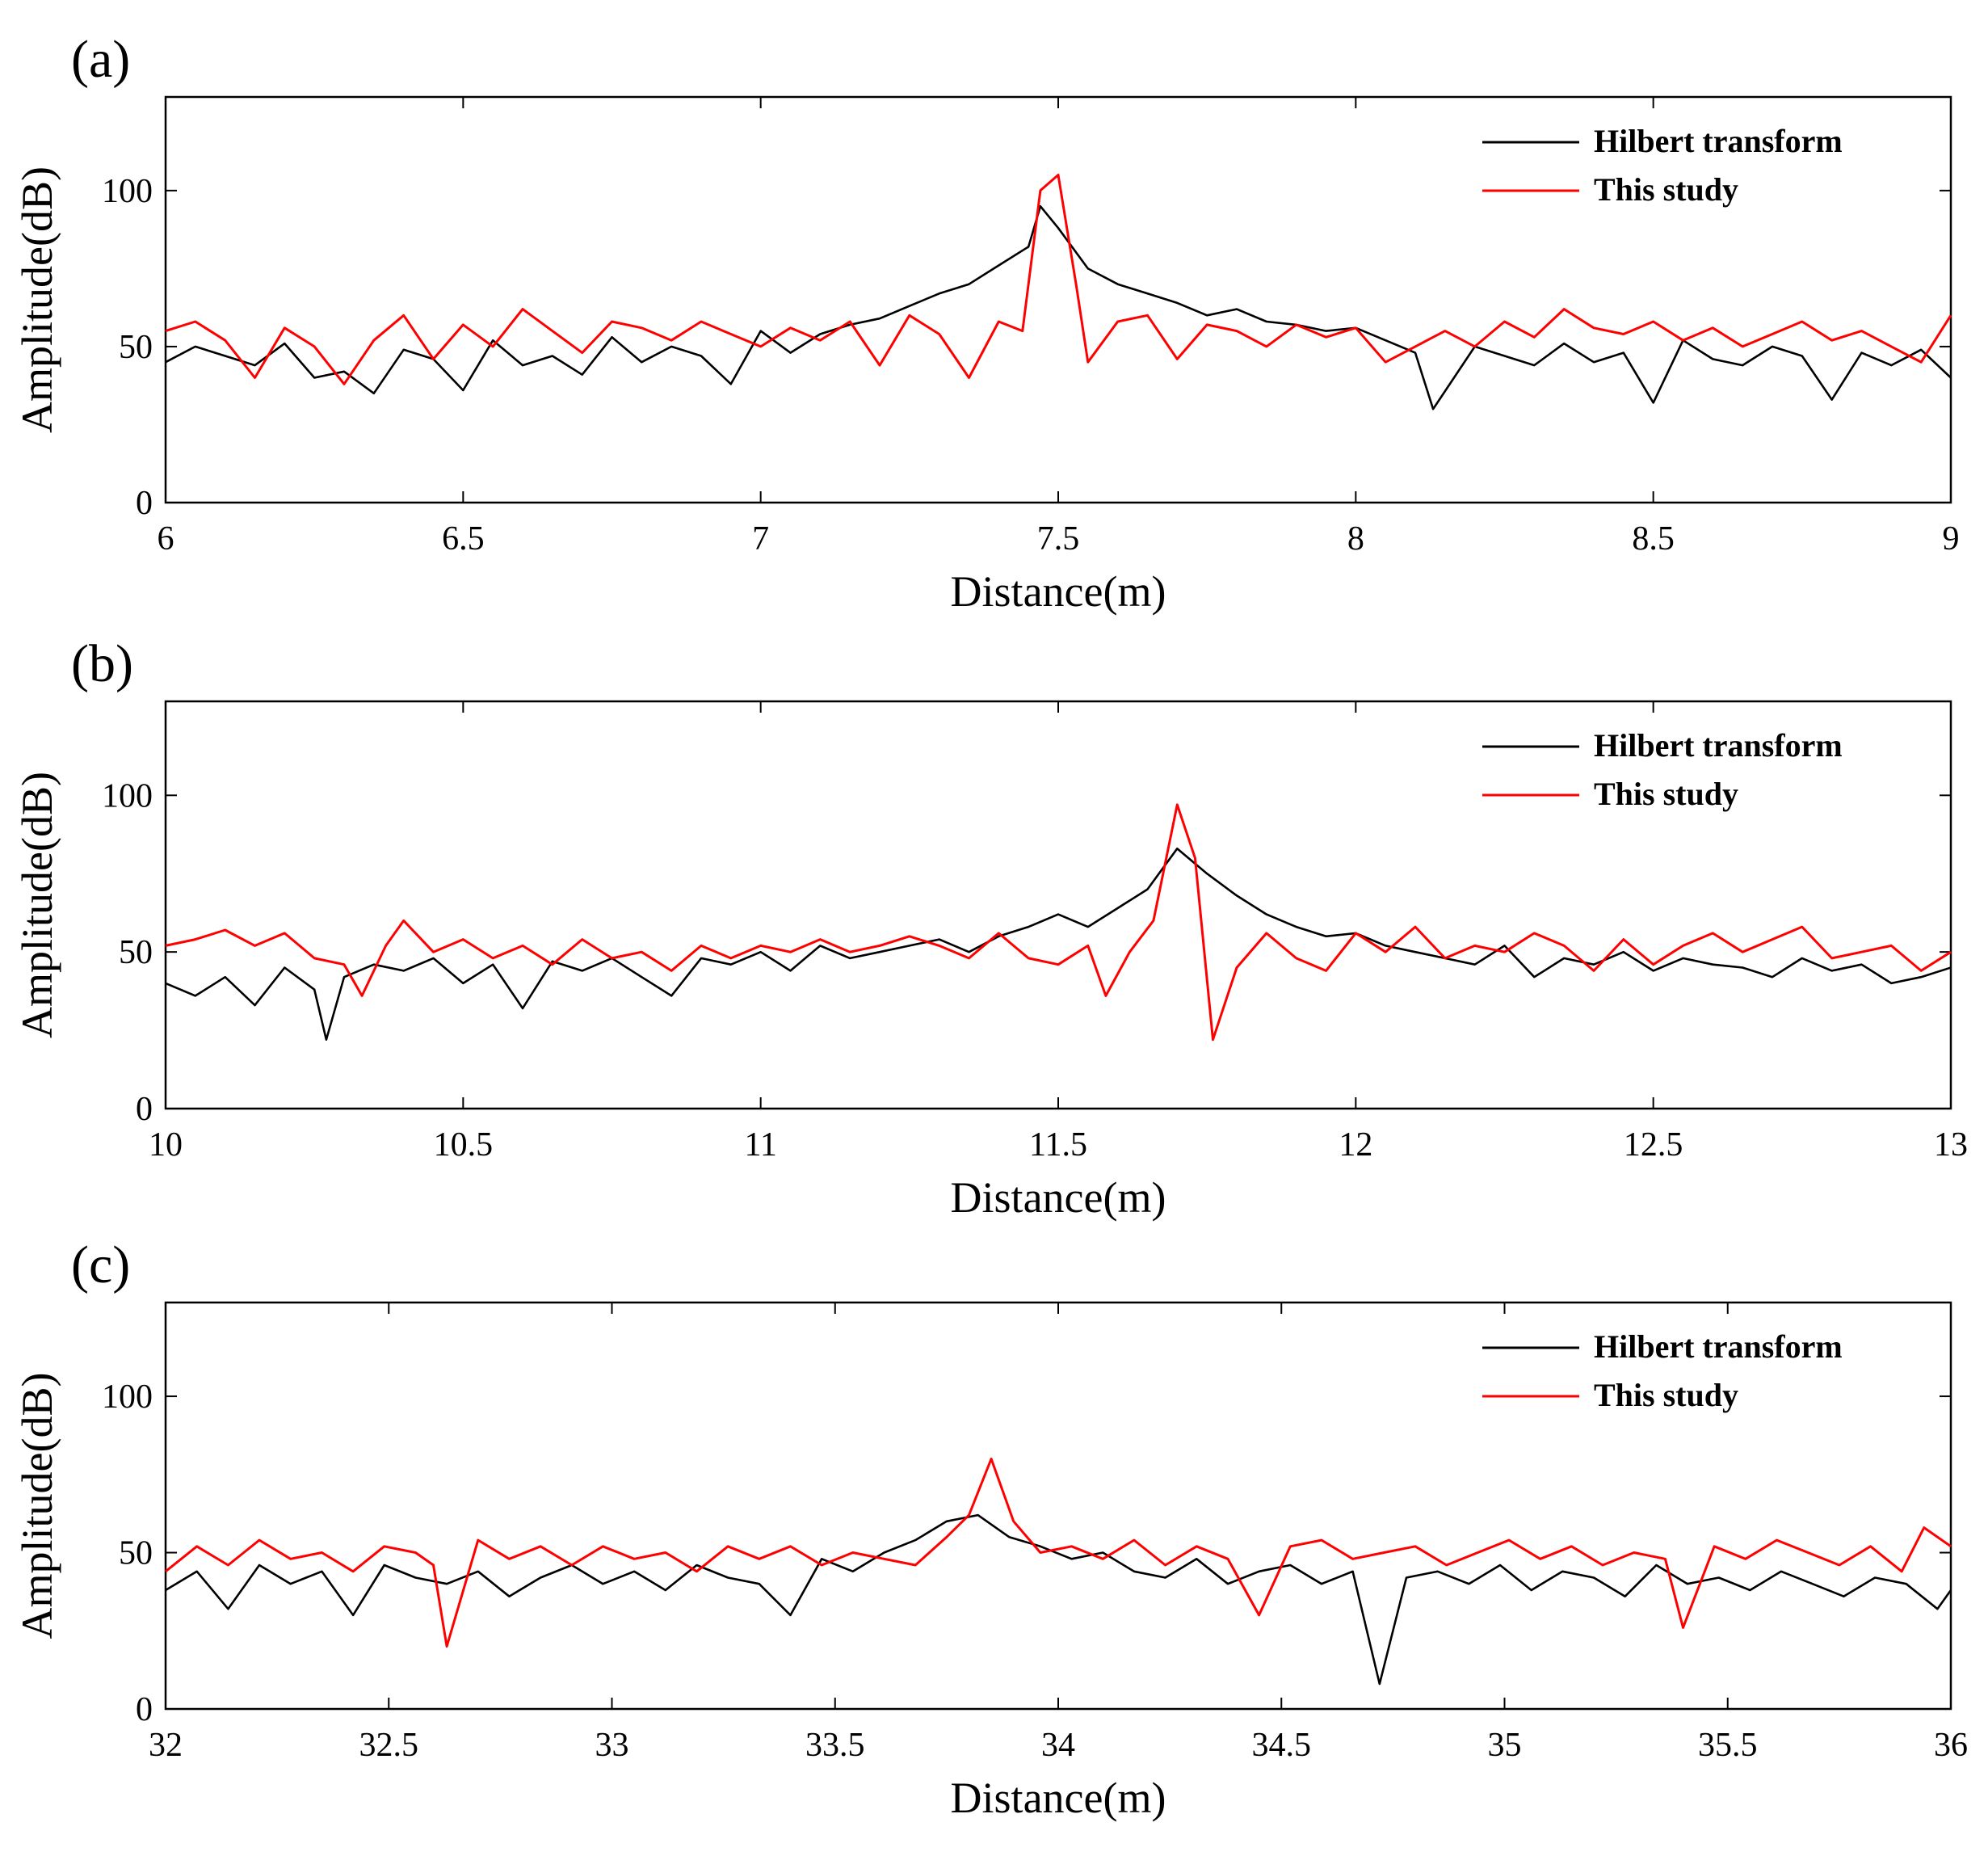 The image size is (1988, 1856). Describe the element at coordinates (1058, 591) in the screenshot. I see `panel-0-x-axis-label: Distance(m)` at that location.